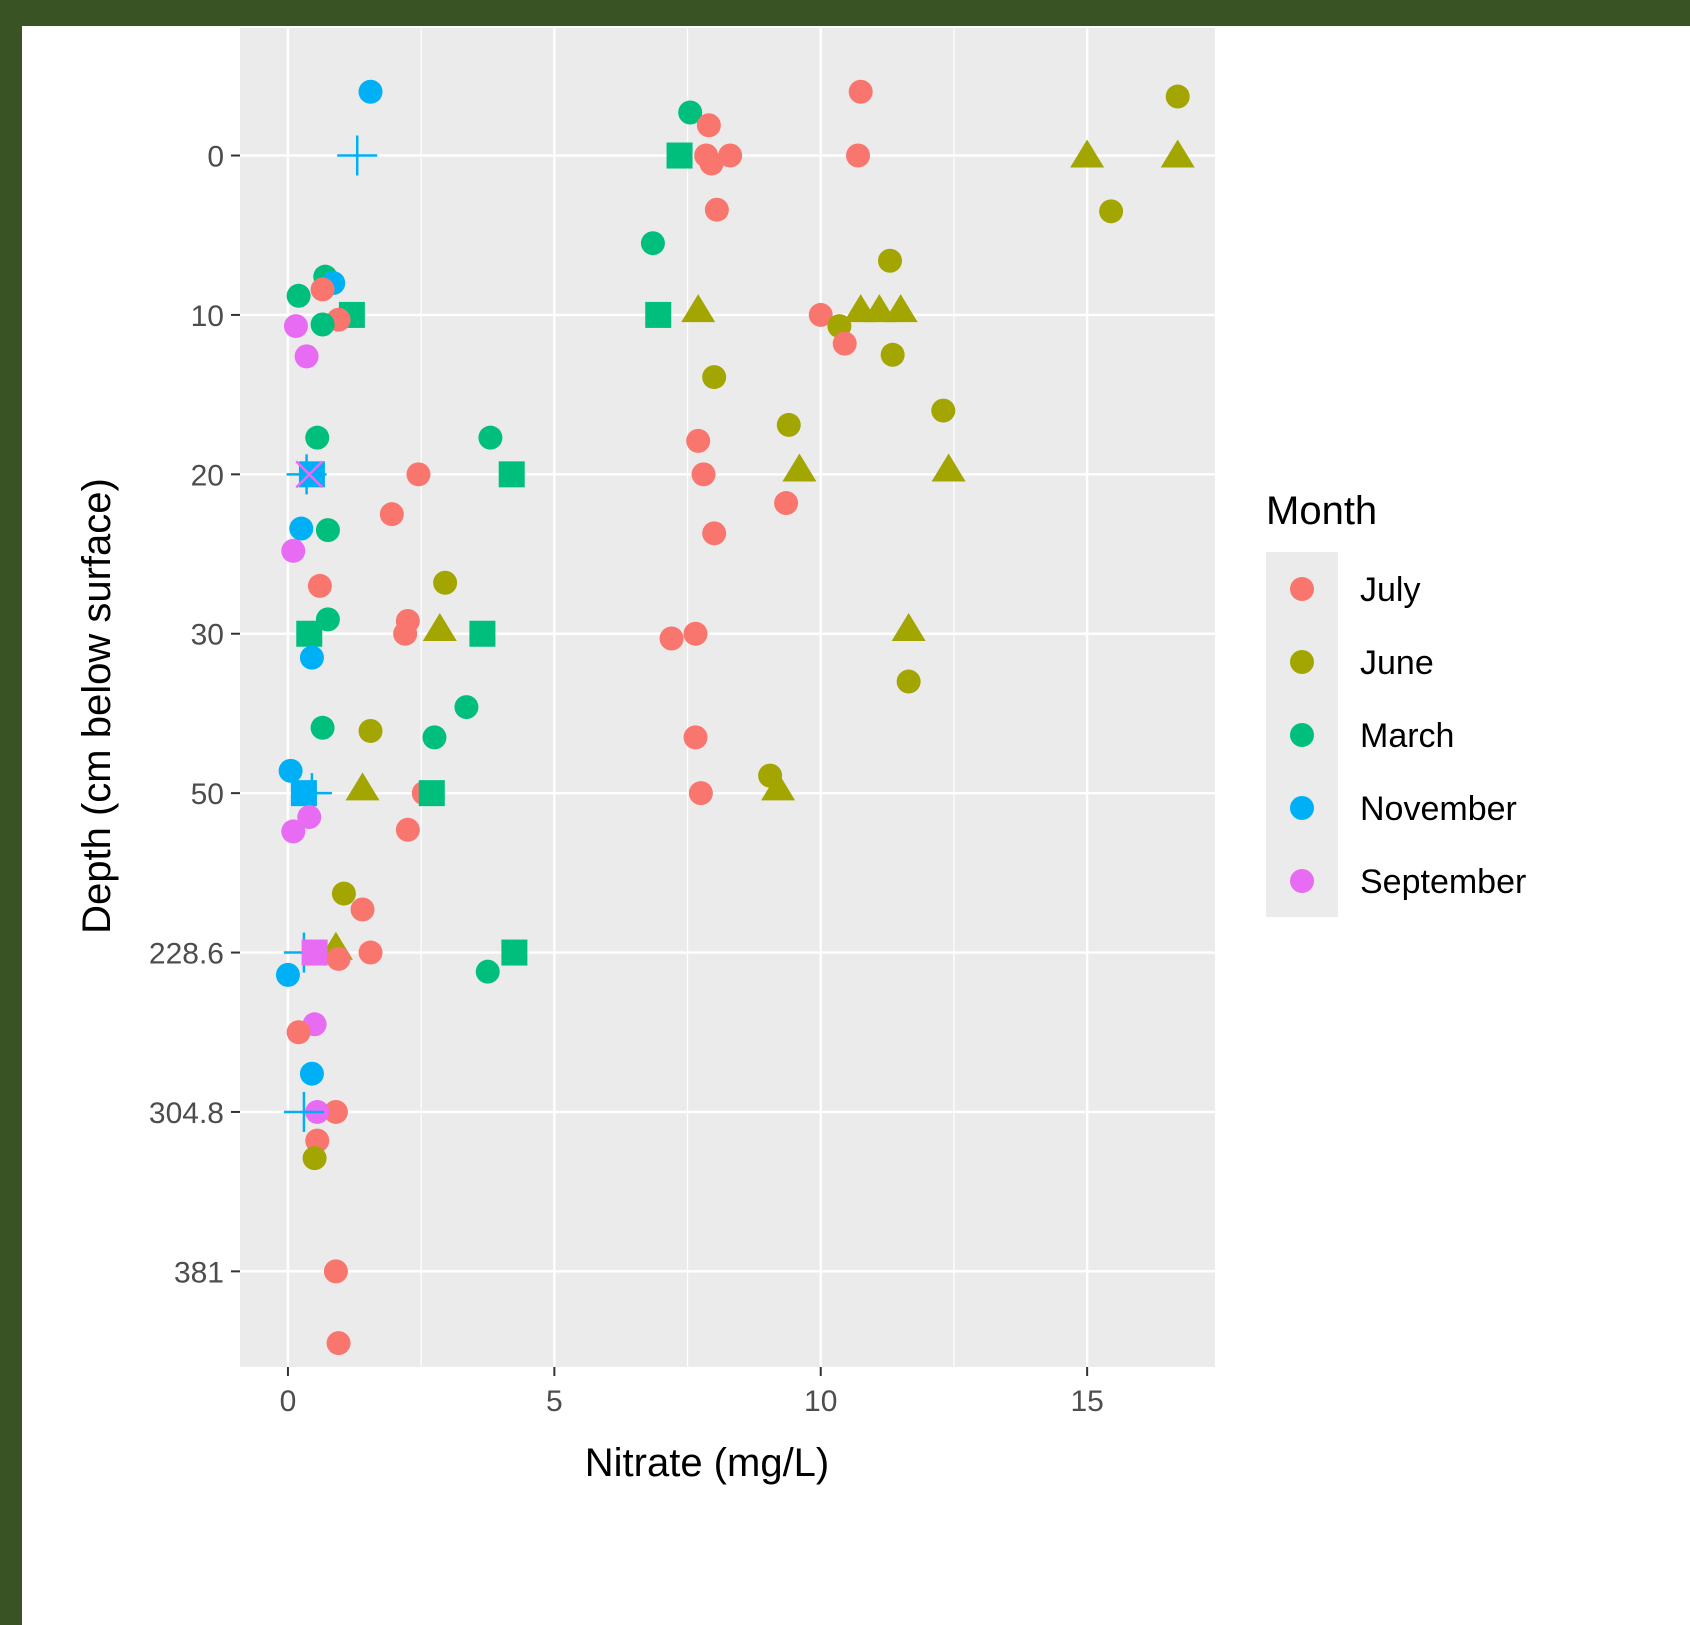 The height and width of the screenshot is (1625, 1690). What do you see at coordinates (707, 1463) in the screenshot?
I see `x-axis-title: Nitrate (mg/L)` at bounding box center [707, 1463].